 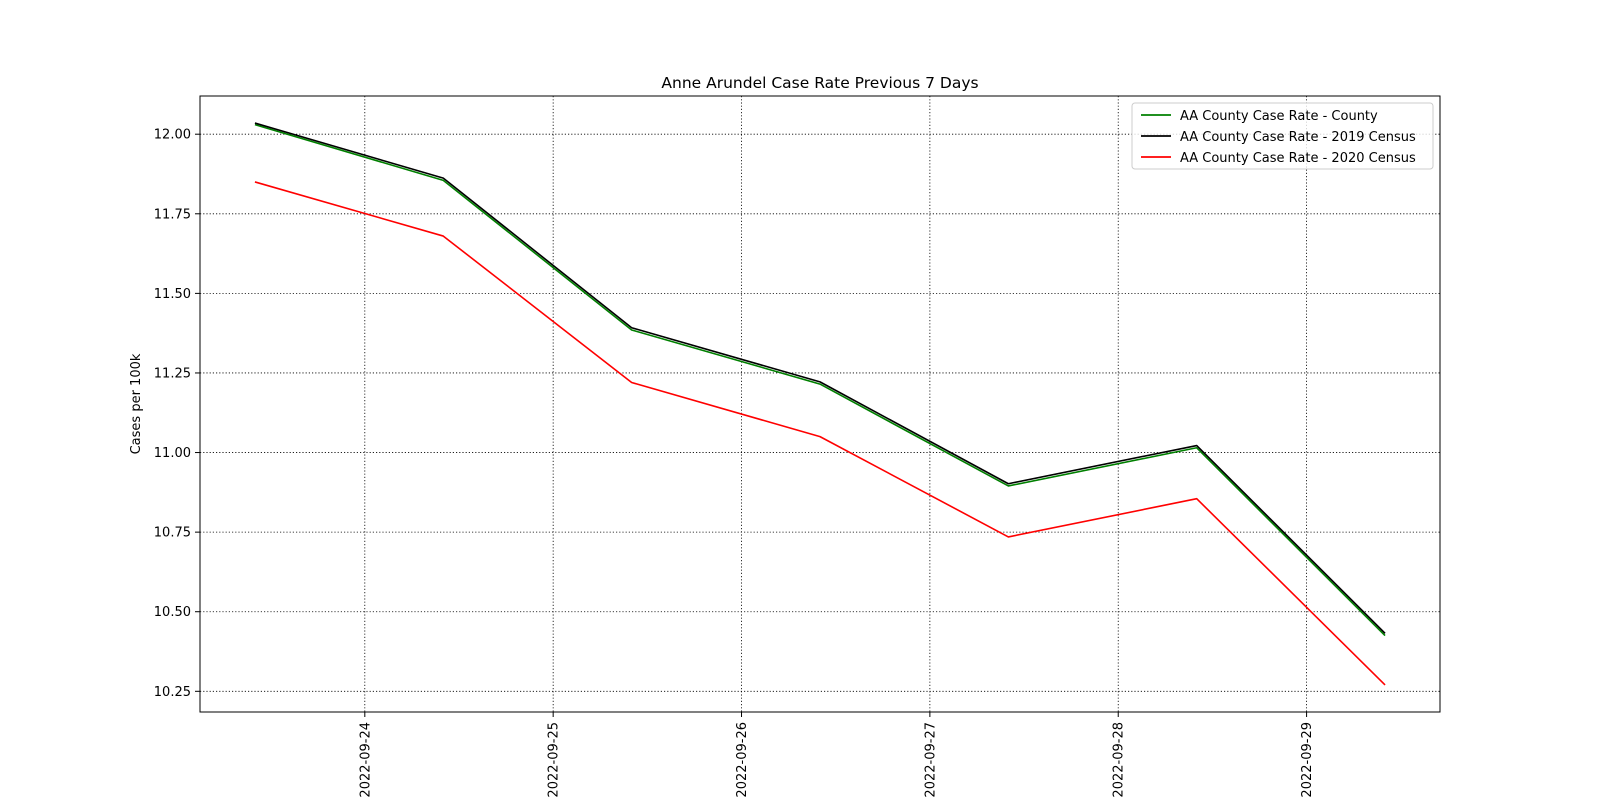 I want to click on y-tick-label: 11.00, so click(x=172, y=453).